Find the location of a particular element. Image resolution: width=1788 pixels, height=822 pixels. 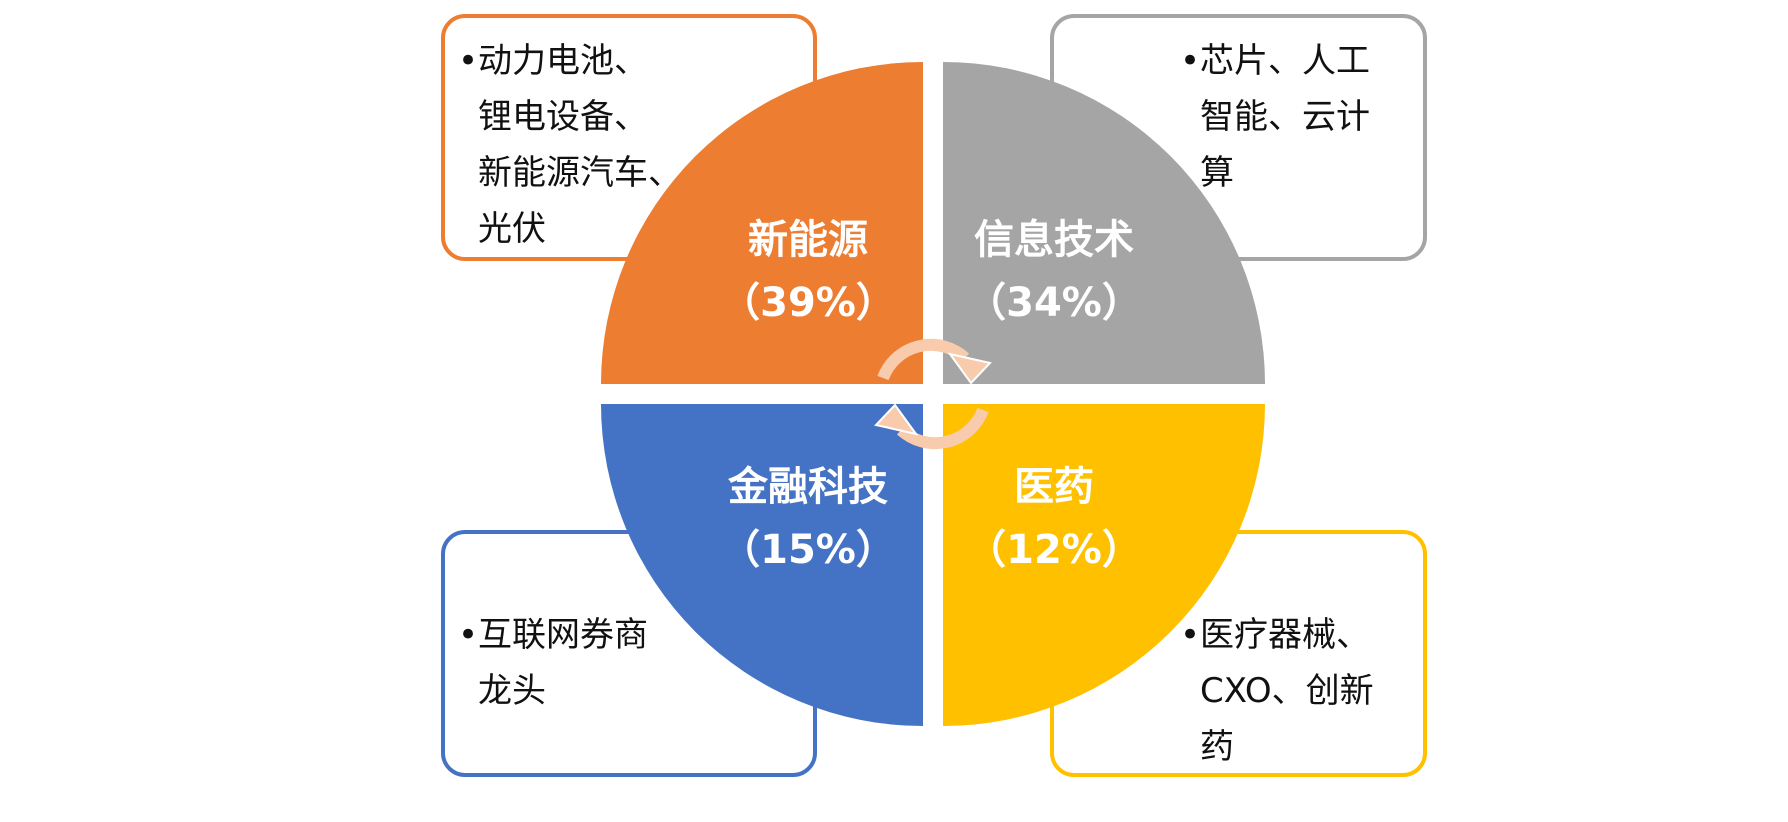

box-new-energy-line: 新能源汽车、 is located at coordinates (580, 173).